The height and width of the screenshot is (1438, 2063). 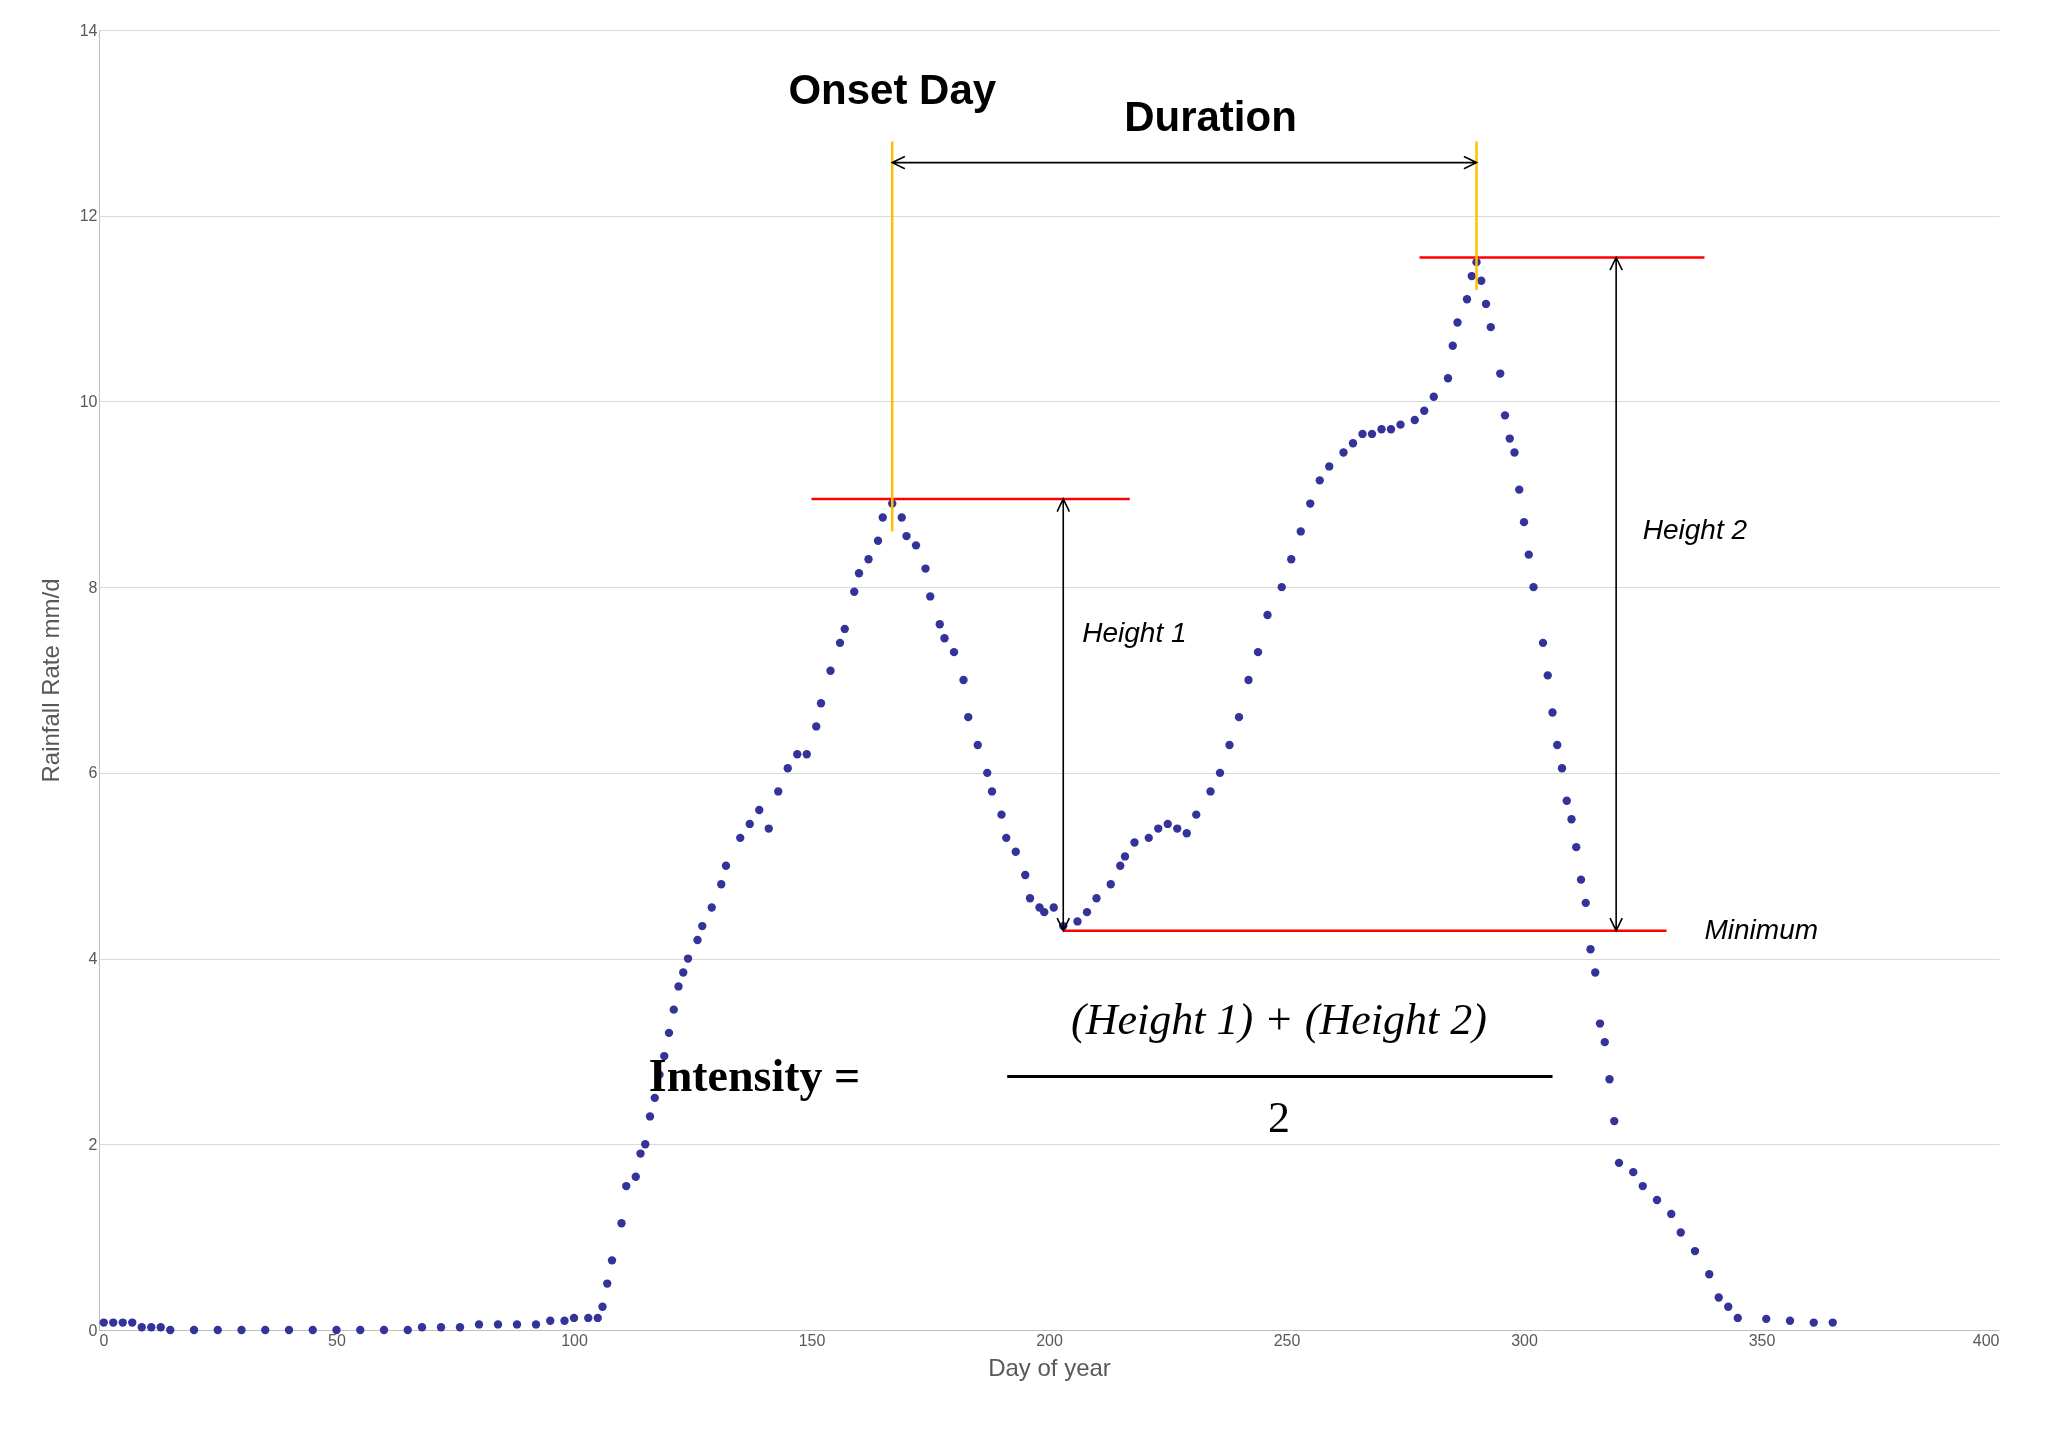 What do you see at coordinates (1762, 1340) in the screenshot?
I see `x-tick-label: 350` at bounding box center [1762, 1340].